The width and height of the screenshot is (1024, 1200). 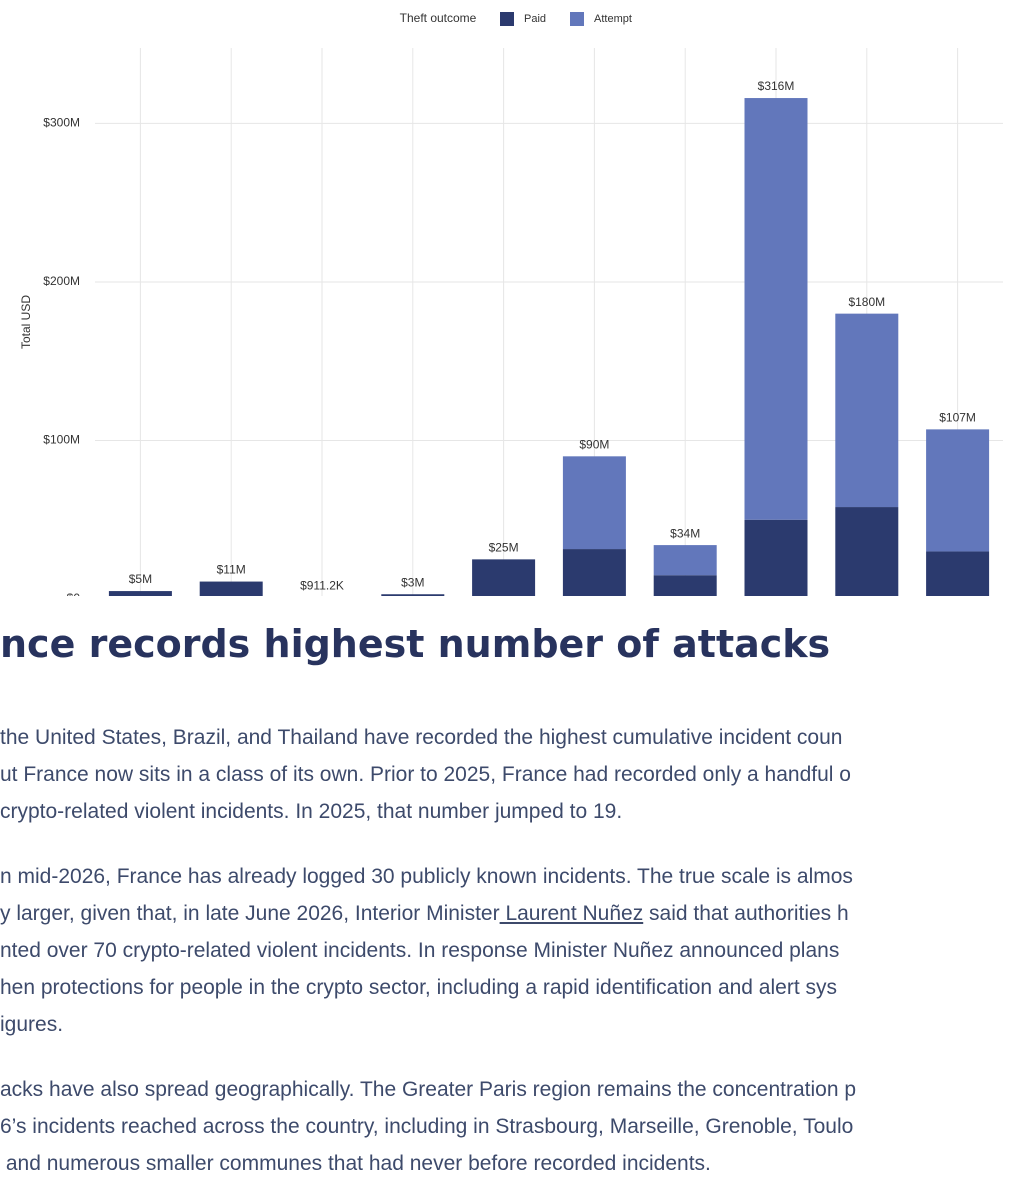 What do you see at coordinates (746, 913) in the screenshot?
I see `text: said that authorities h` at bounding box center [746, 913].